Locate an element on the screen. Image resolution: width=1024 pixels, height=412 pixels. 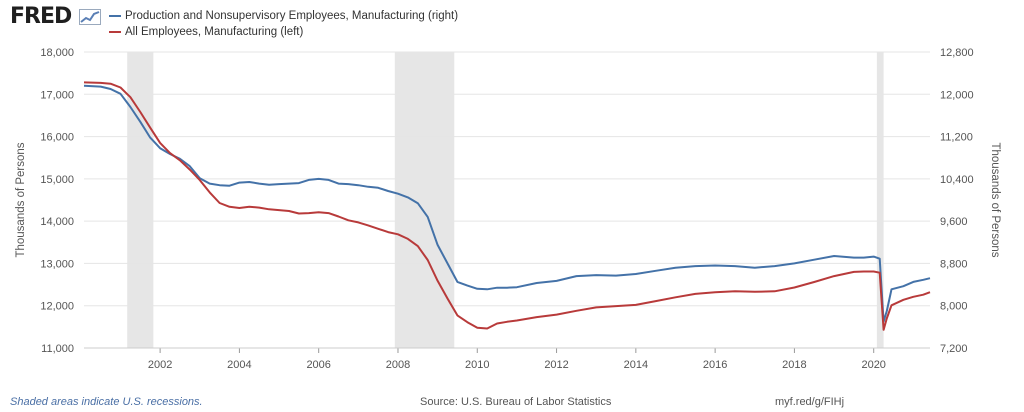
y-tick-label-right: 8,000 is located at coordinates (954, 307).